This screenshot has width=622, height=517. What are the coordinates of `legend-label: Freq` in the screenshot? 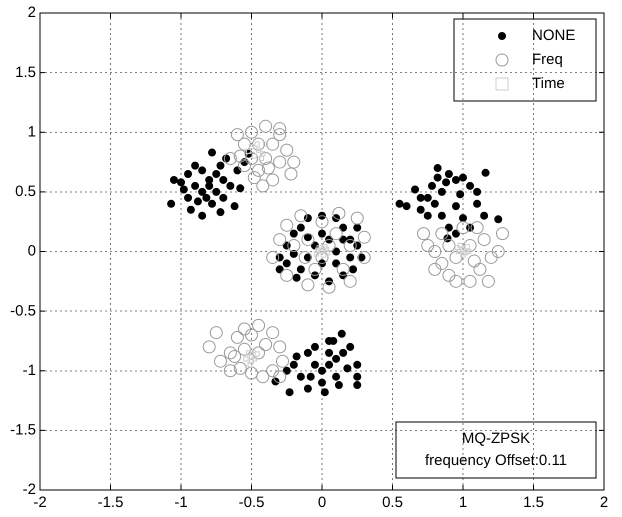 It's located at (547, 59).